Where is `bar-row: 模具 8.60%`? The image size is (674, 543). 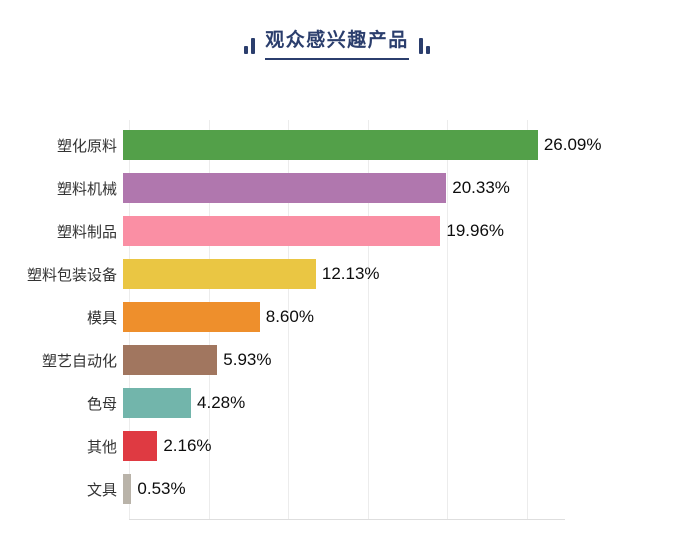 bar-row: 模具 8.60% is located at coordinates (337, 317).